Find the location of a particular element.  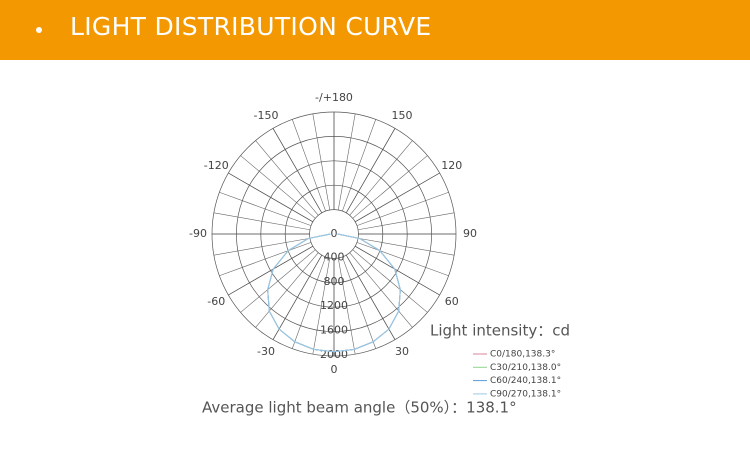

angle-tick-label: 30 is located at coordinates (402, 351).